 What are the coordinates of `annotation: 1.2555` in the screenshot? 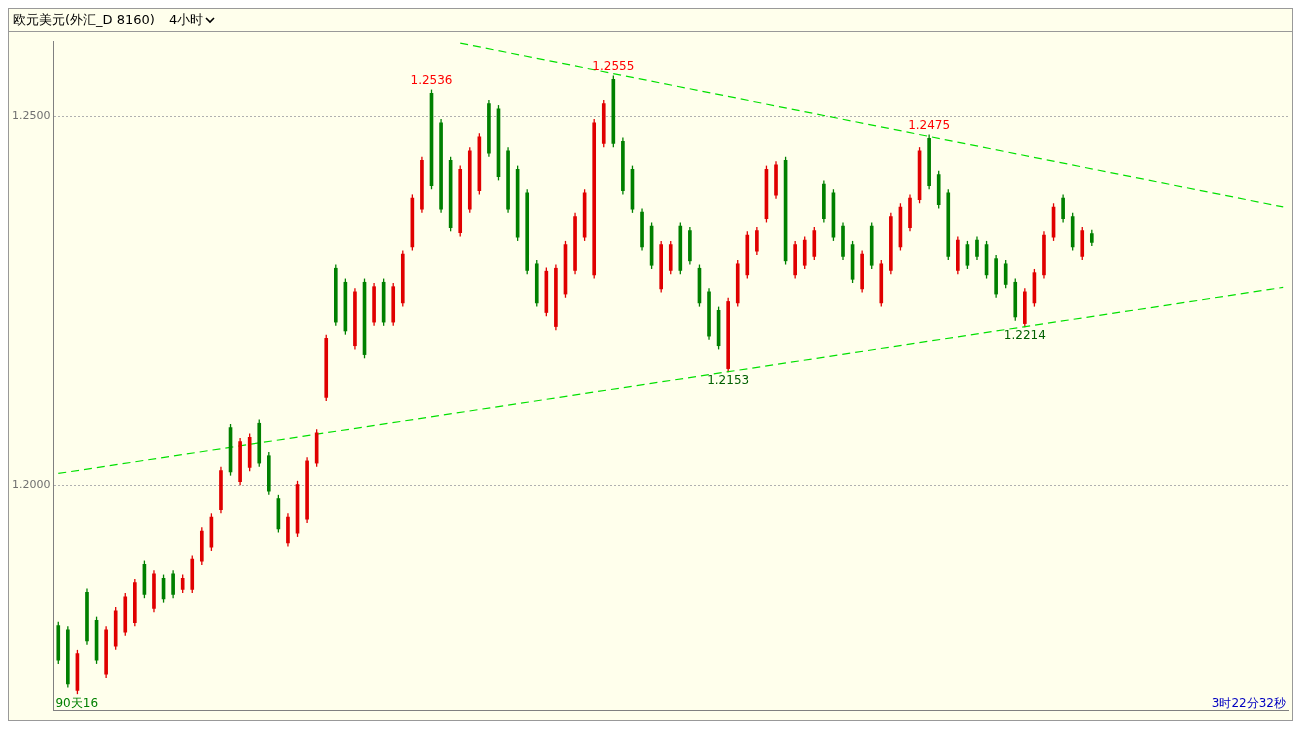 It's located at (613, 65).